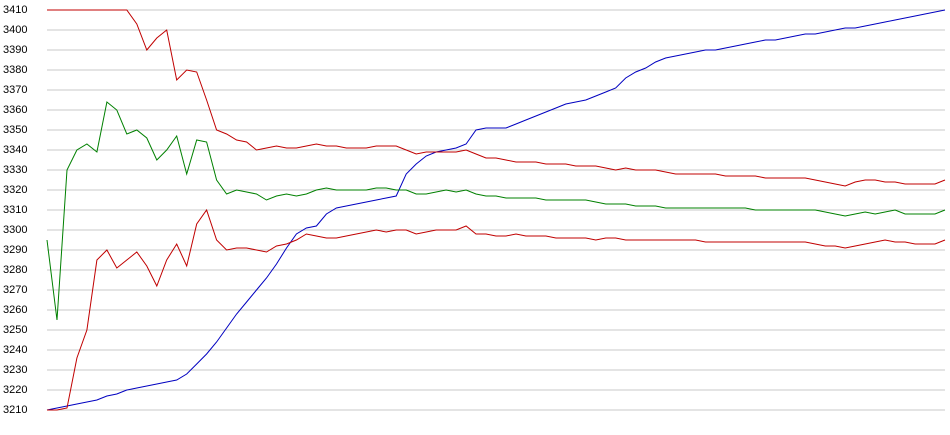  Describe the element at coordinates (15, 370) in the screenshot. I see `y-tick-label: 3230` at that location.